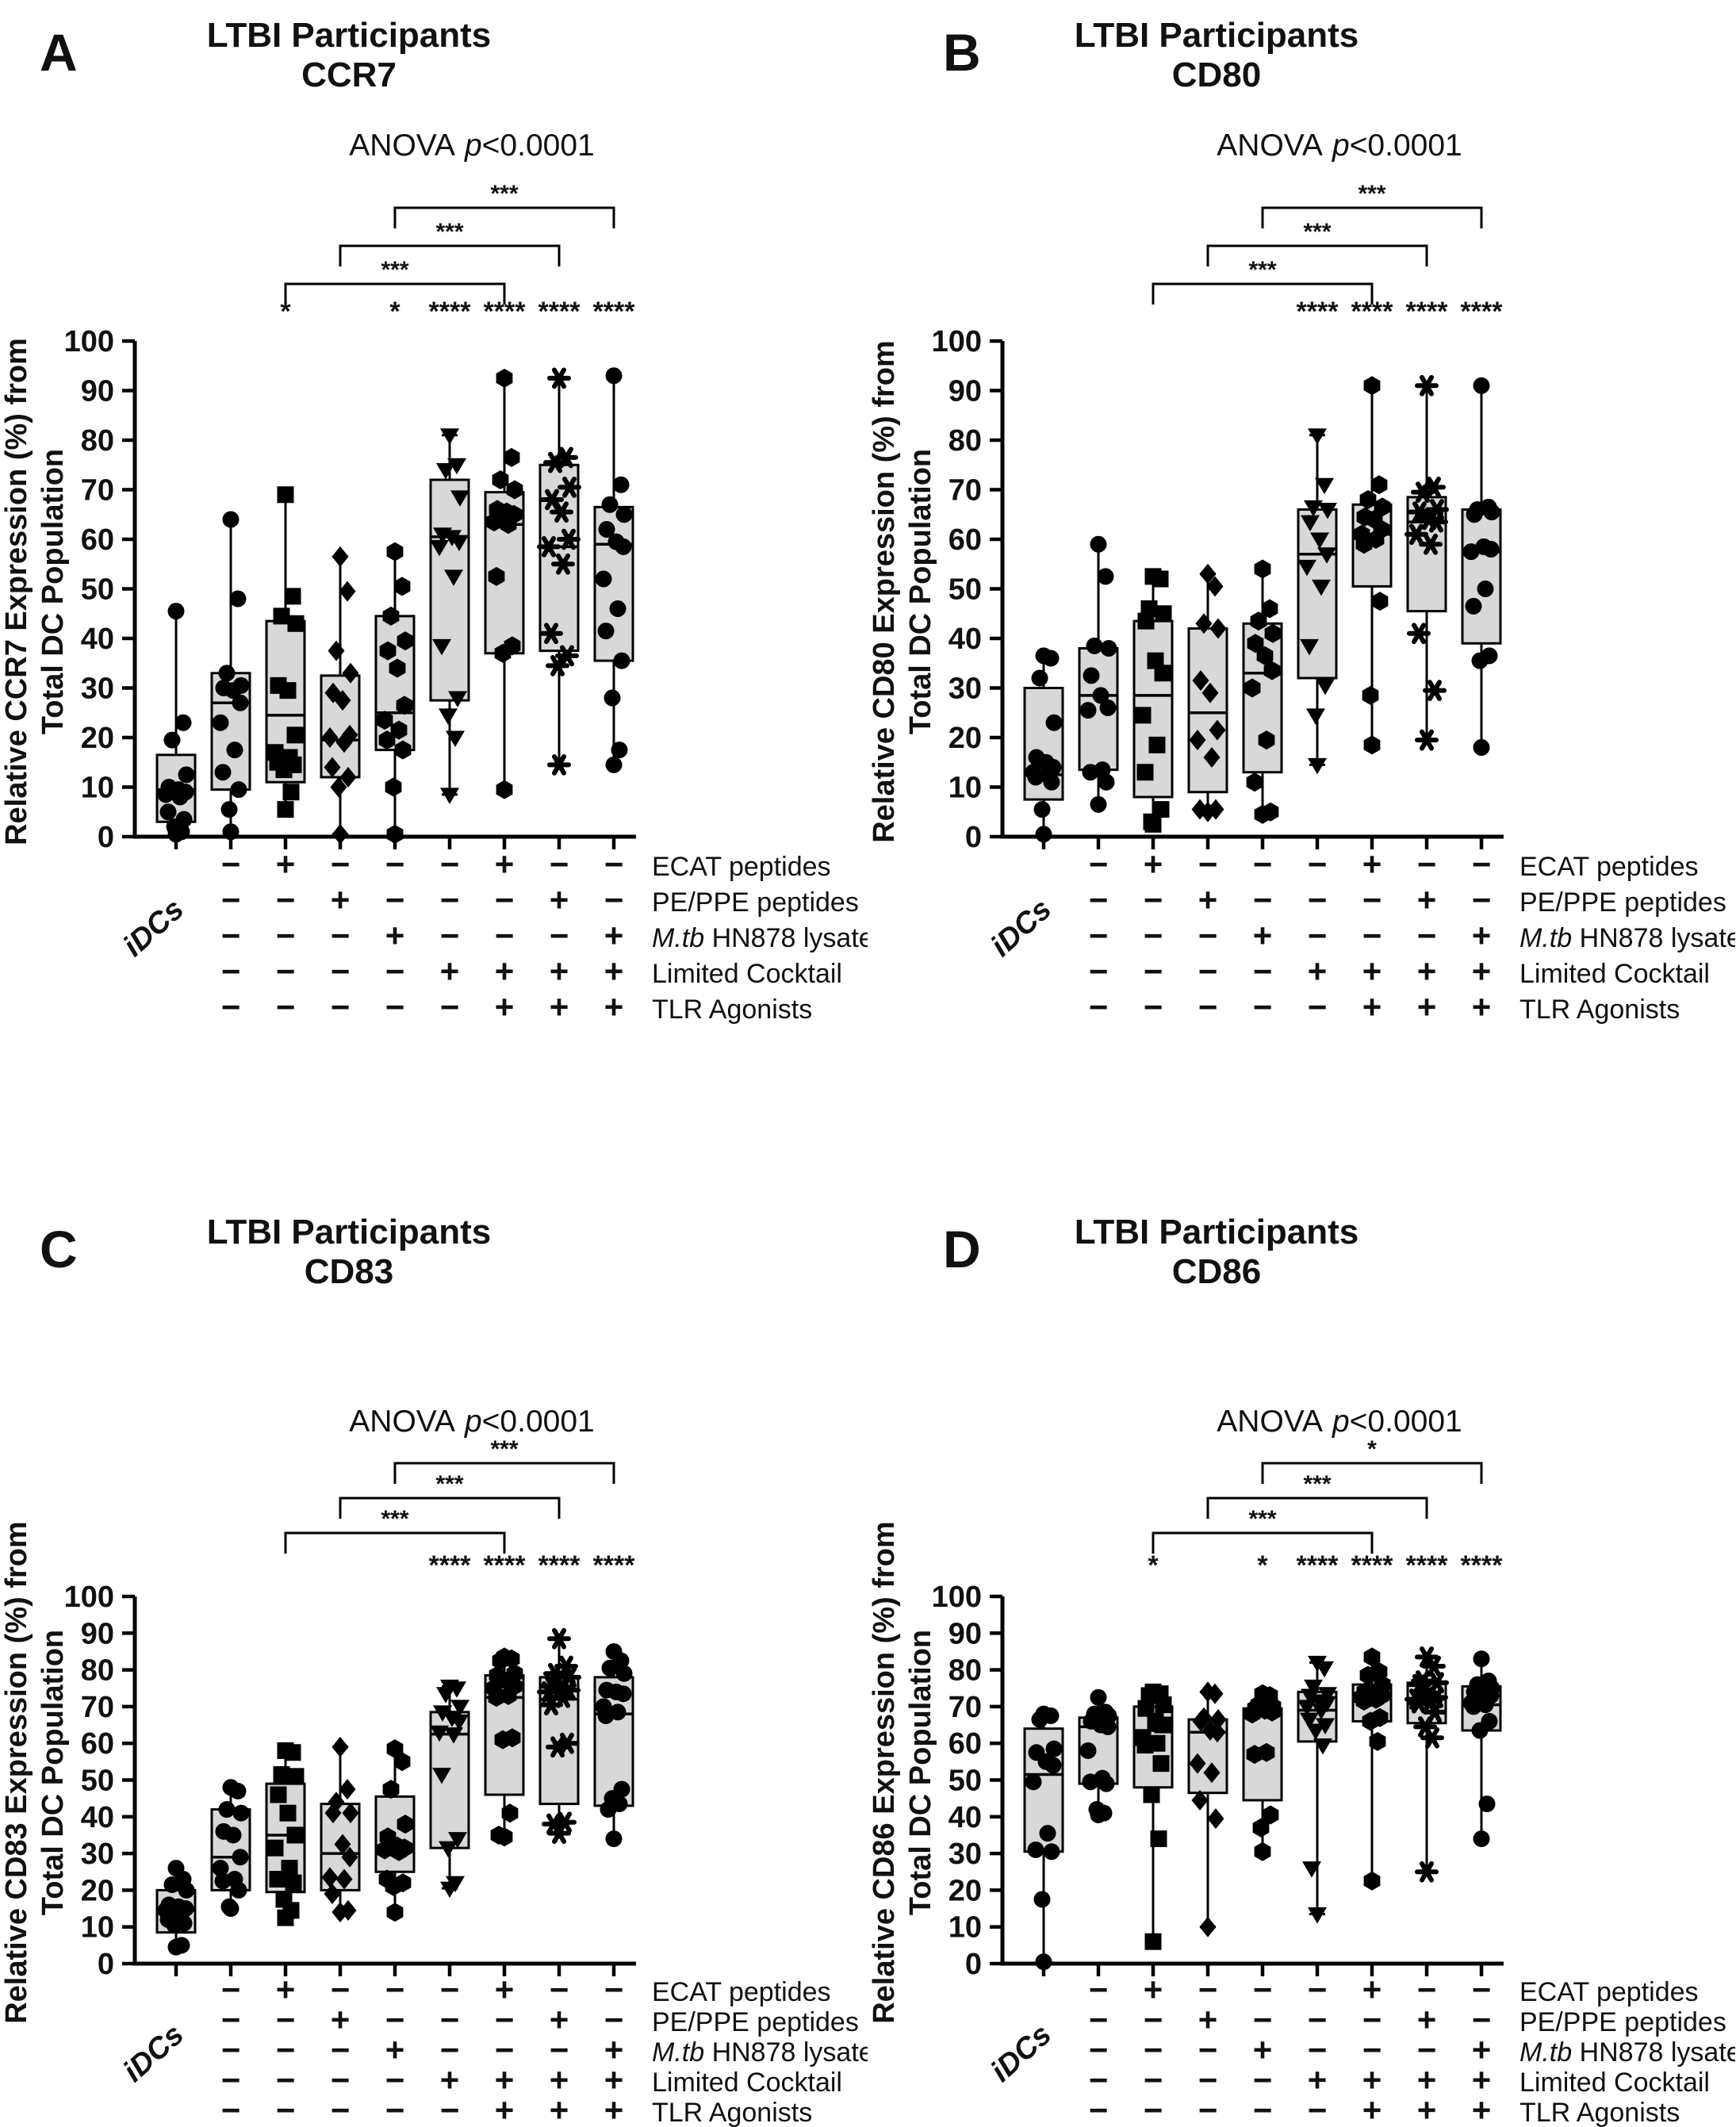 The width and height of the screenshot is (1736, 2127). Describe the element at coordinates (962, 1249) in the screenshot. I see `panel-letter: D` at that location.